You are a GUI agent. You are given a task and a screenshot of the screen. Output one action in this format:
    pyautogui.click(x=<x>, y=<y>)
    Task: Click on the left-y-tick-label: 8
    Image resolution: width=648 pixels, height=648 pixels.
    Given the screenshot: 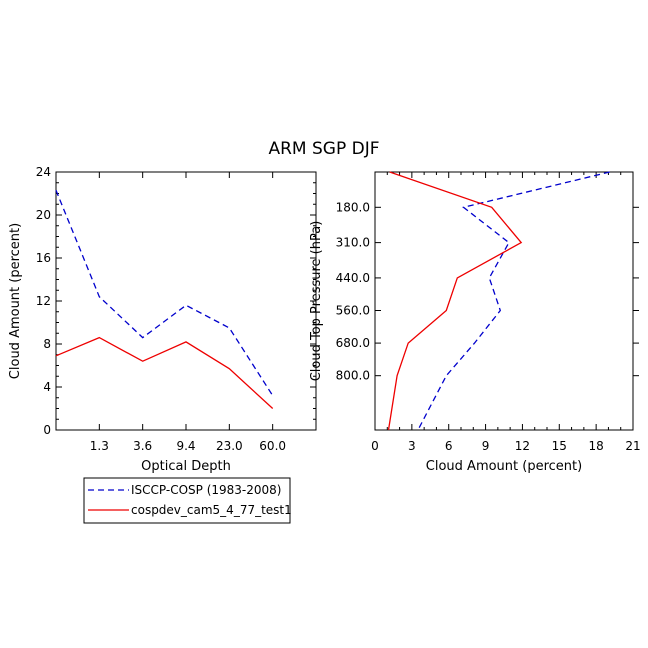 What is the action you would take?
    pyautogui.click(x=47, y=344)
    